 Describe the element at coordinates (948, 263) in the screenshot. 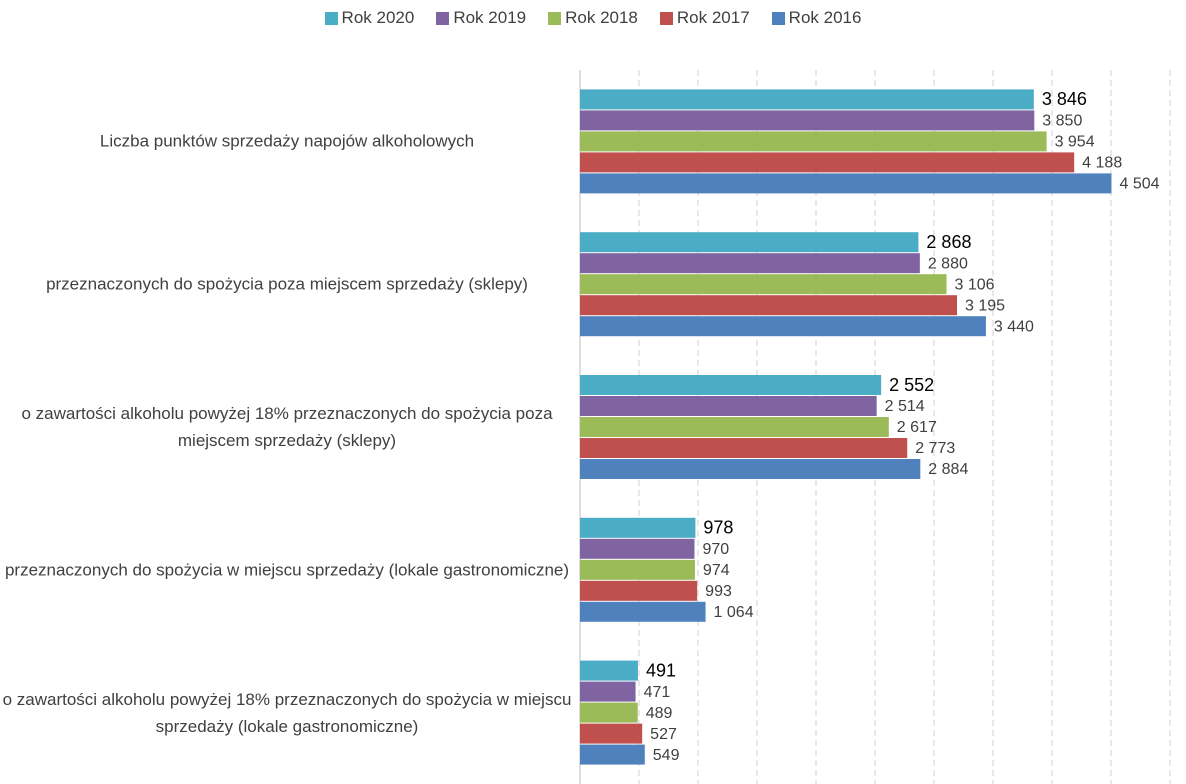

I see `value-label: 2 880` at that location.